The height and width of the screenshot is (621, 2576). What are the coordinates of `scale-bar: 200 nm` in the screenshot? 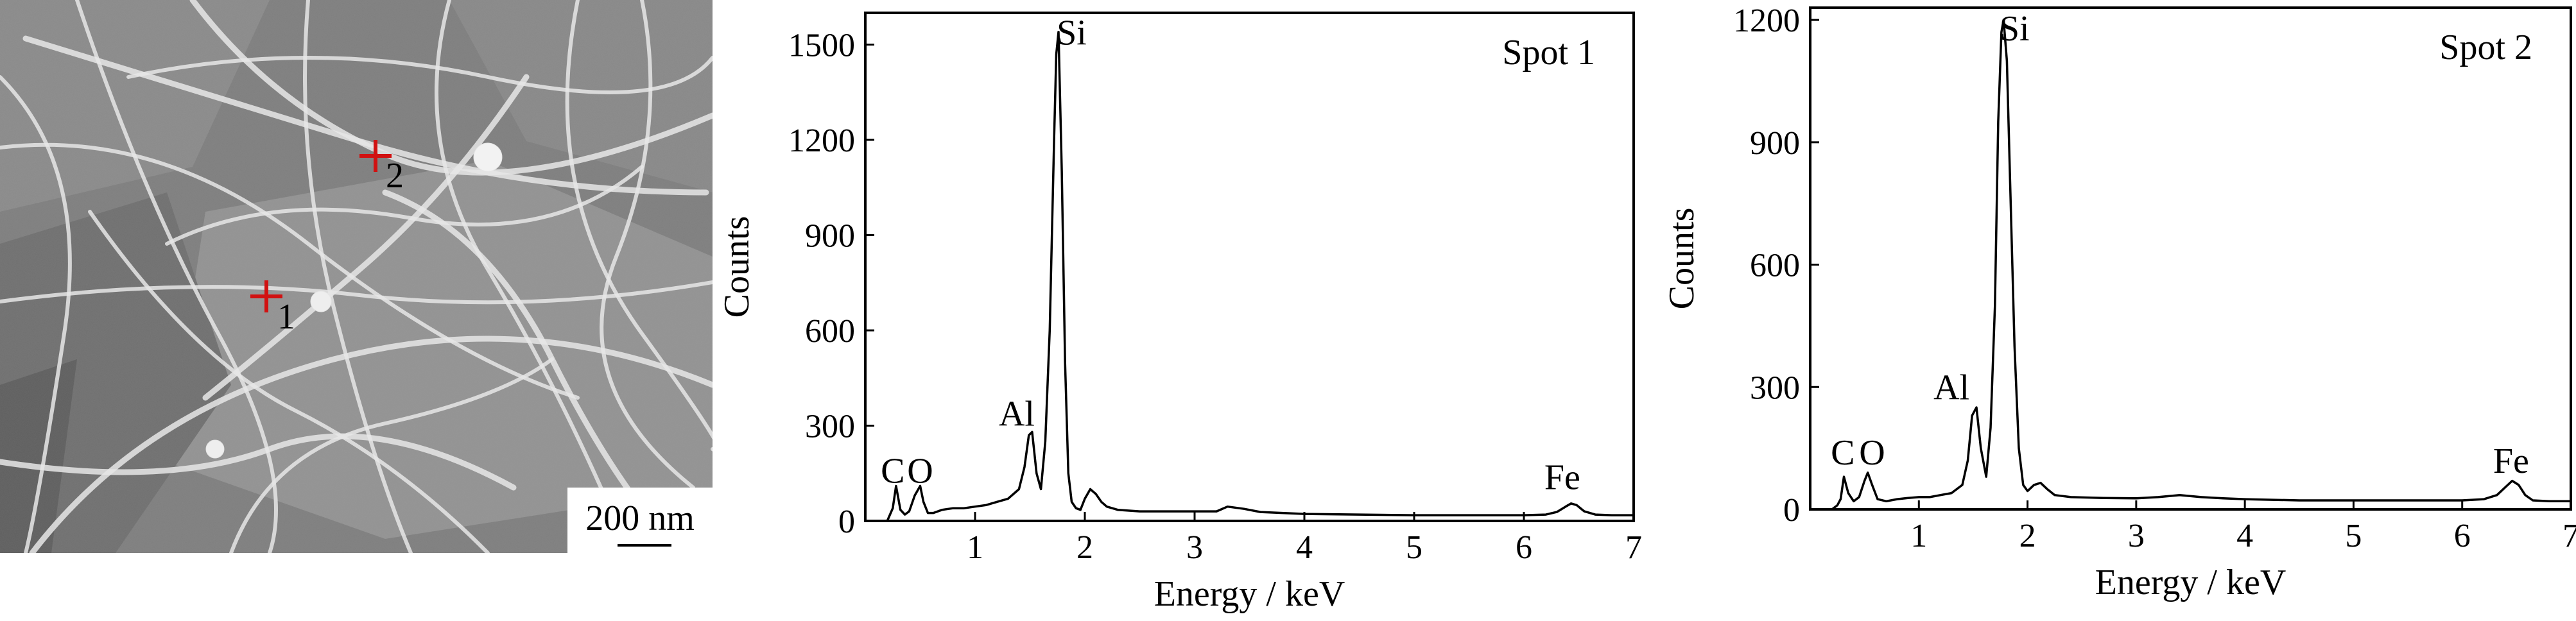 It's located at (640, 520).